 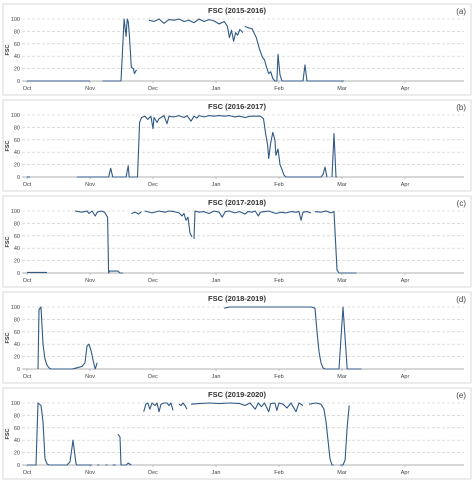 I want to click on chart-title: FSC (2019-2020), so click(x=237, y=394).